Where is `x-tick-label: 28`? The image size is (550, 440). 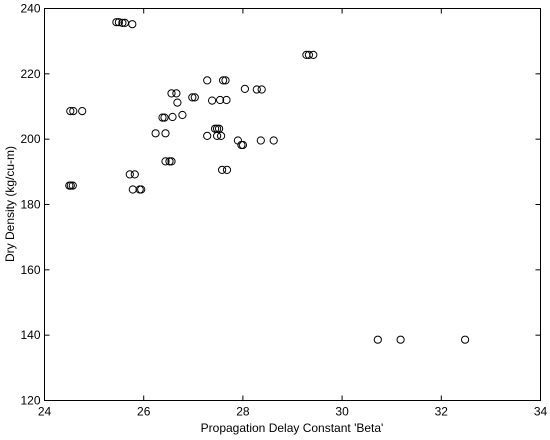 x-tick-label: 28 is located at coordinates (243, 412).